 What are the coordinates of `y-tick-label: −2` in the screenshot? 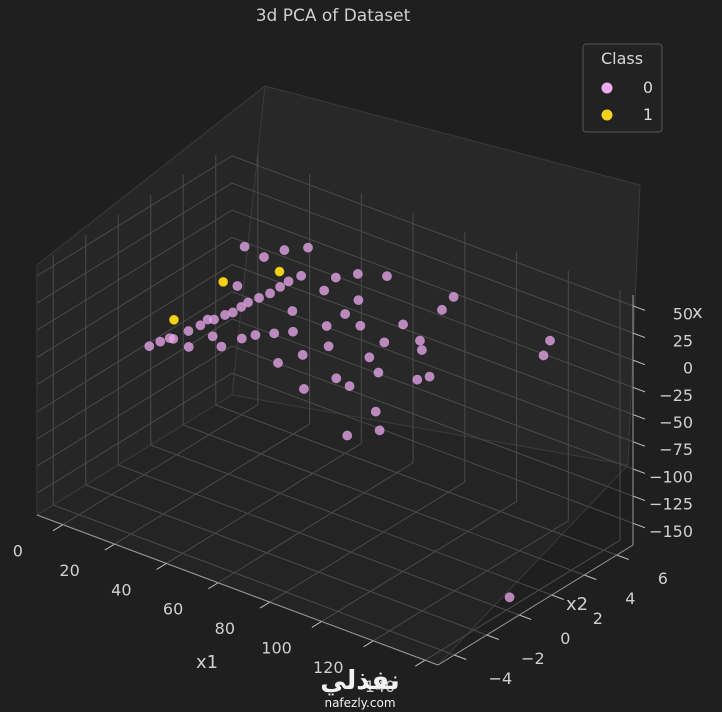 It's located at (533, 658).